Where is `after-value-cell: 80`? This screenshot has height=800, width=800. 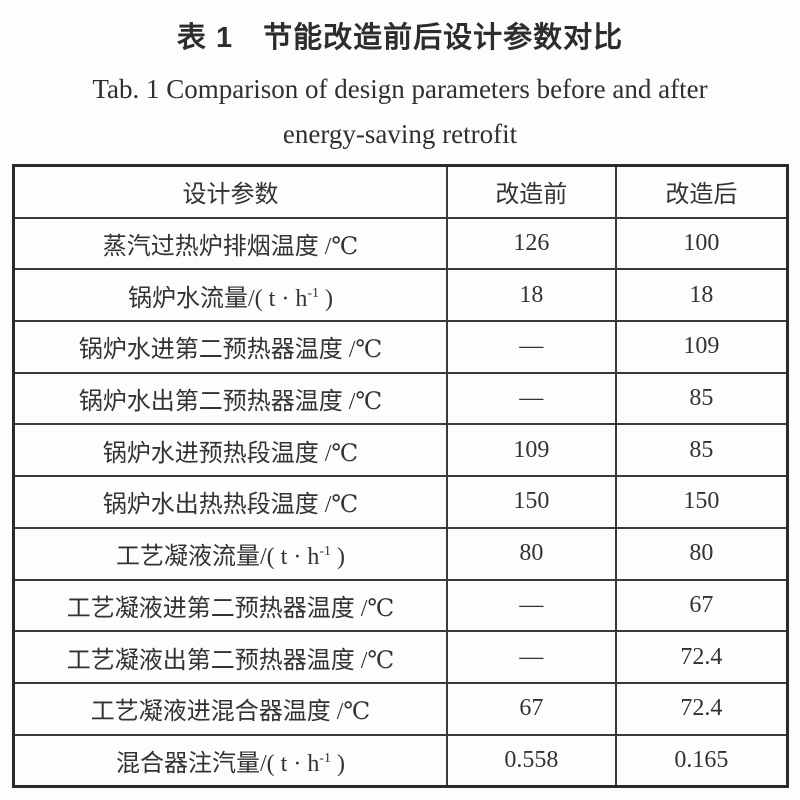 after-value-cell: 80 is located at coordinates (701, 553).